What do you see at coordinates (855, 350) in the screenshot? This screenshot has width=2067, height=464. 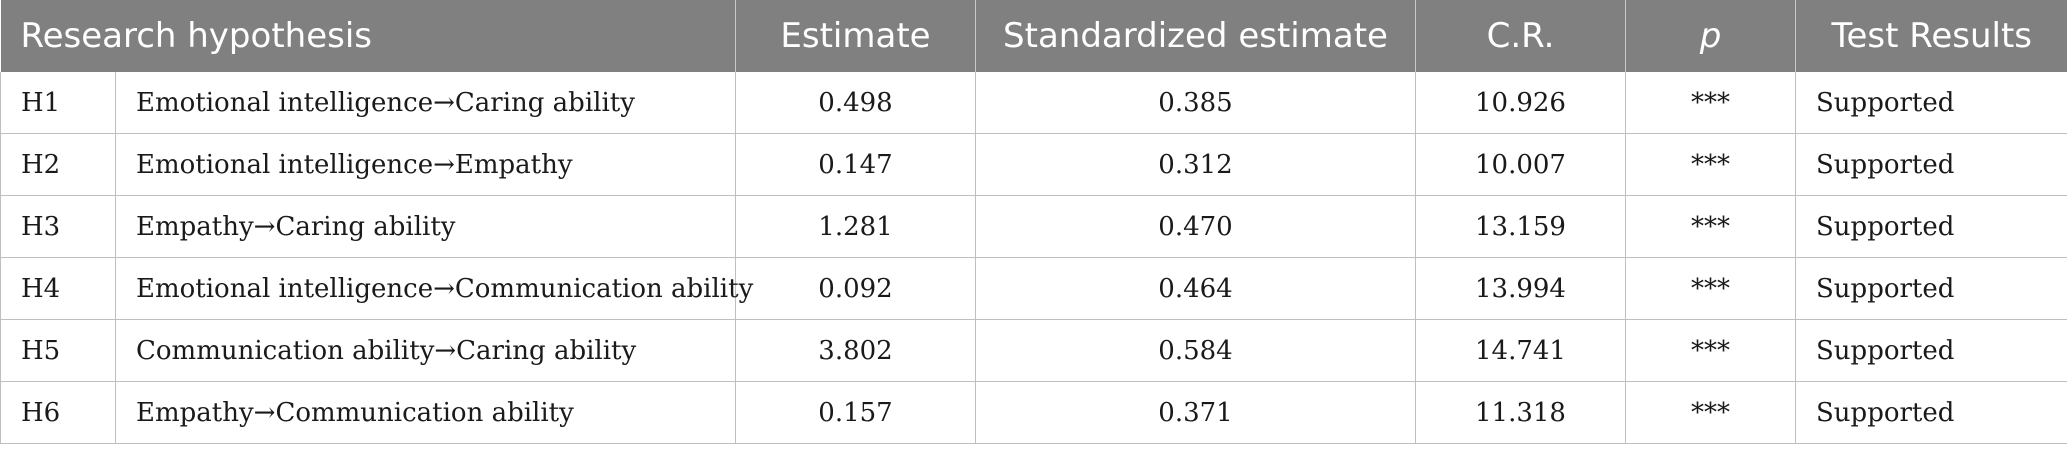 I see `estimate-cell: 3.802` at bounding box center [855, 350].